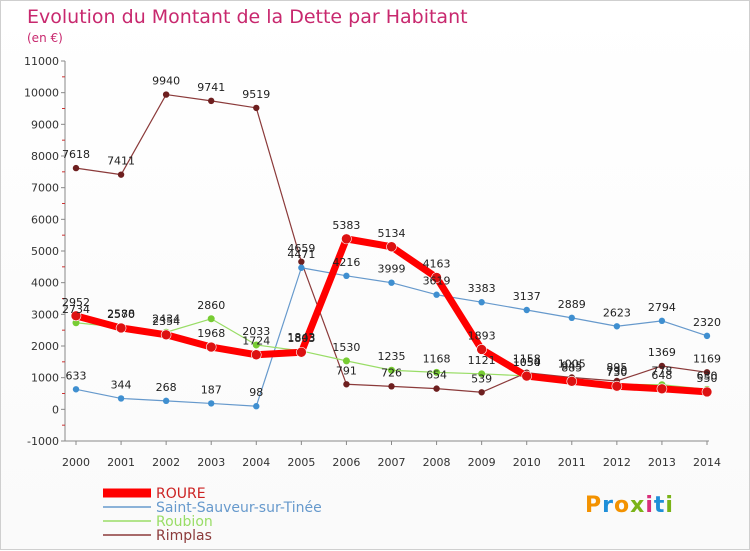 The width and height of the screenshot is (750, 551). What do you see at coordinates (346, 370) in the screenshot?
I see `data-label: 791` at bounding box center [346, 370].